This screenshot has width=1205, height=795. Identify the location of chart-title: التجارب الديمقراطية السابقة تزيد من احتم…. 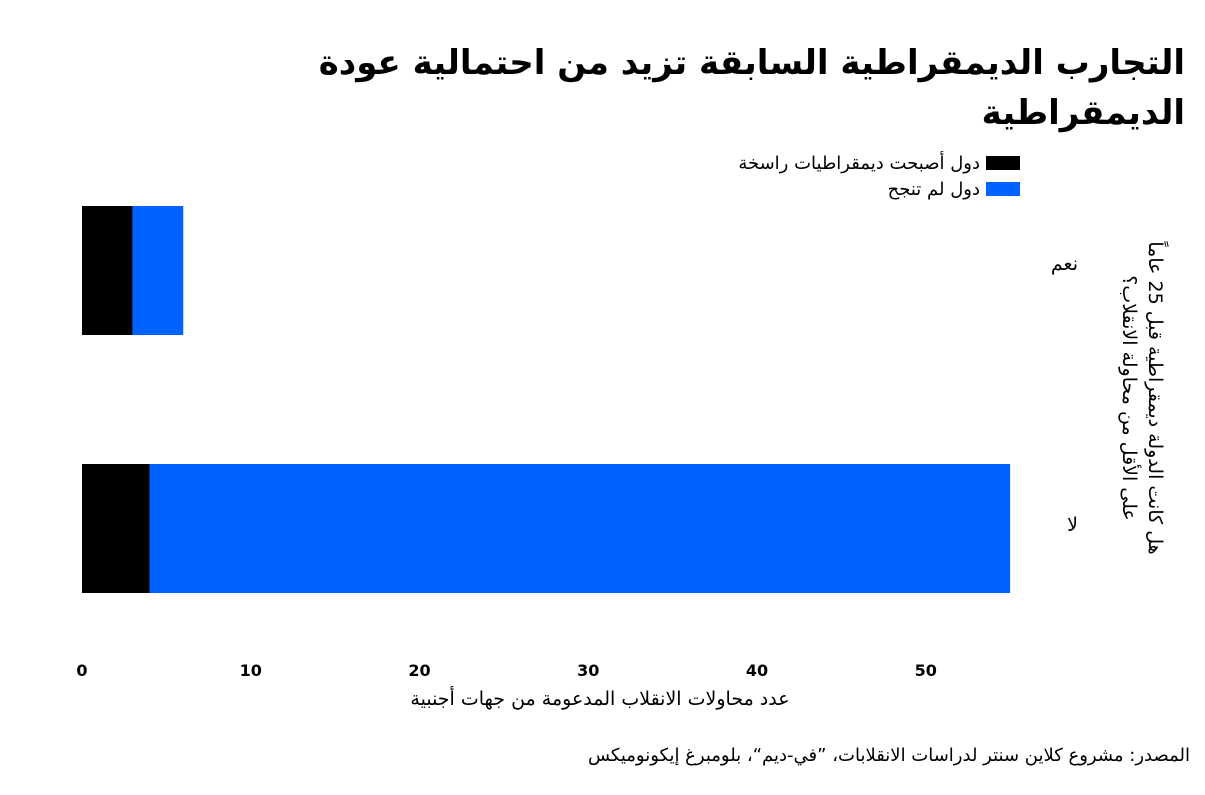
(751, 88).